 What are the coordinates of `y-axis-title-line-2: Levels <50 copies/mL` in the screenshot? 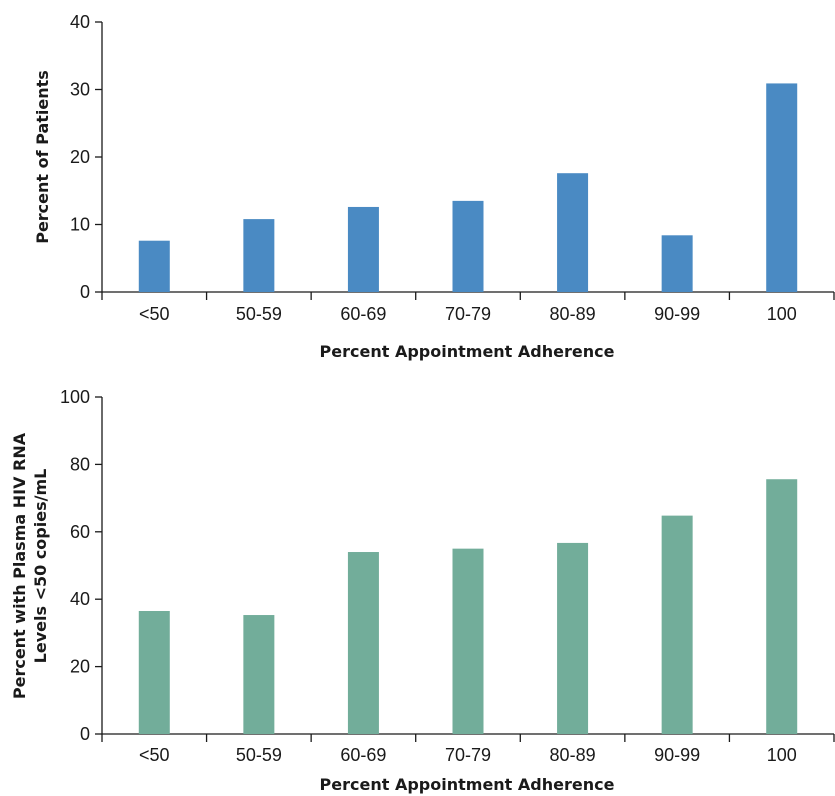 It's located at (40, 566).